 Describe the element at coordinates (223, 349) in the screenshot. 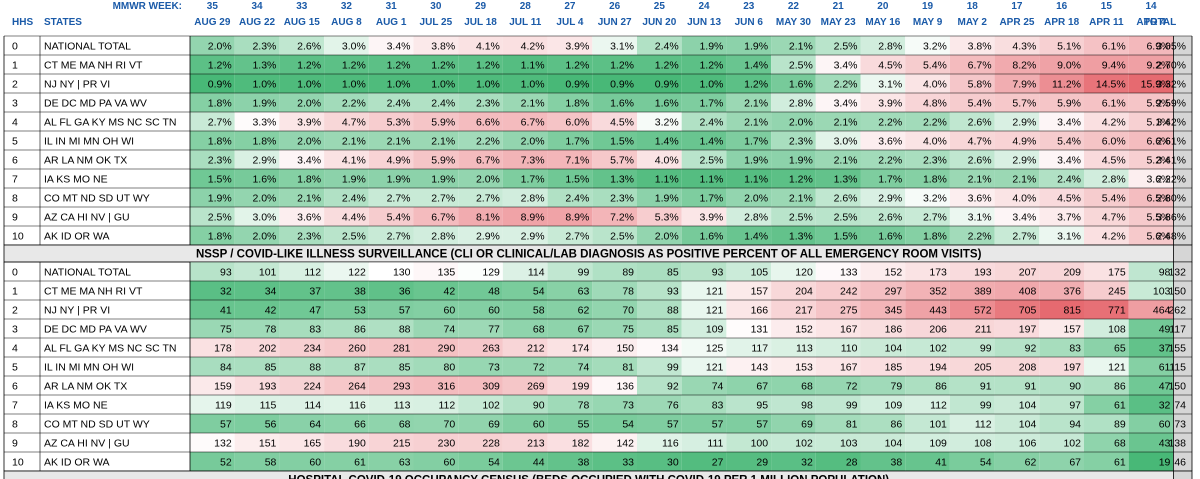

I see `cell-value: 178` at that location.